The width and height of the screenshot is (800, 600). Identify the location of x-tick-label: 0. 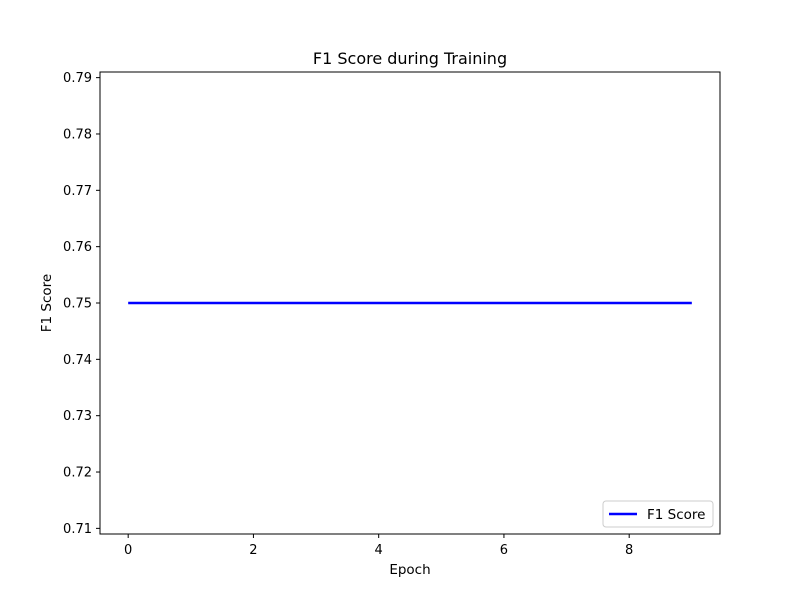
(128, 550).